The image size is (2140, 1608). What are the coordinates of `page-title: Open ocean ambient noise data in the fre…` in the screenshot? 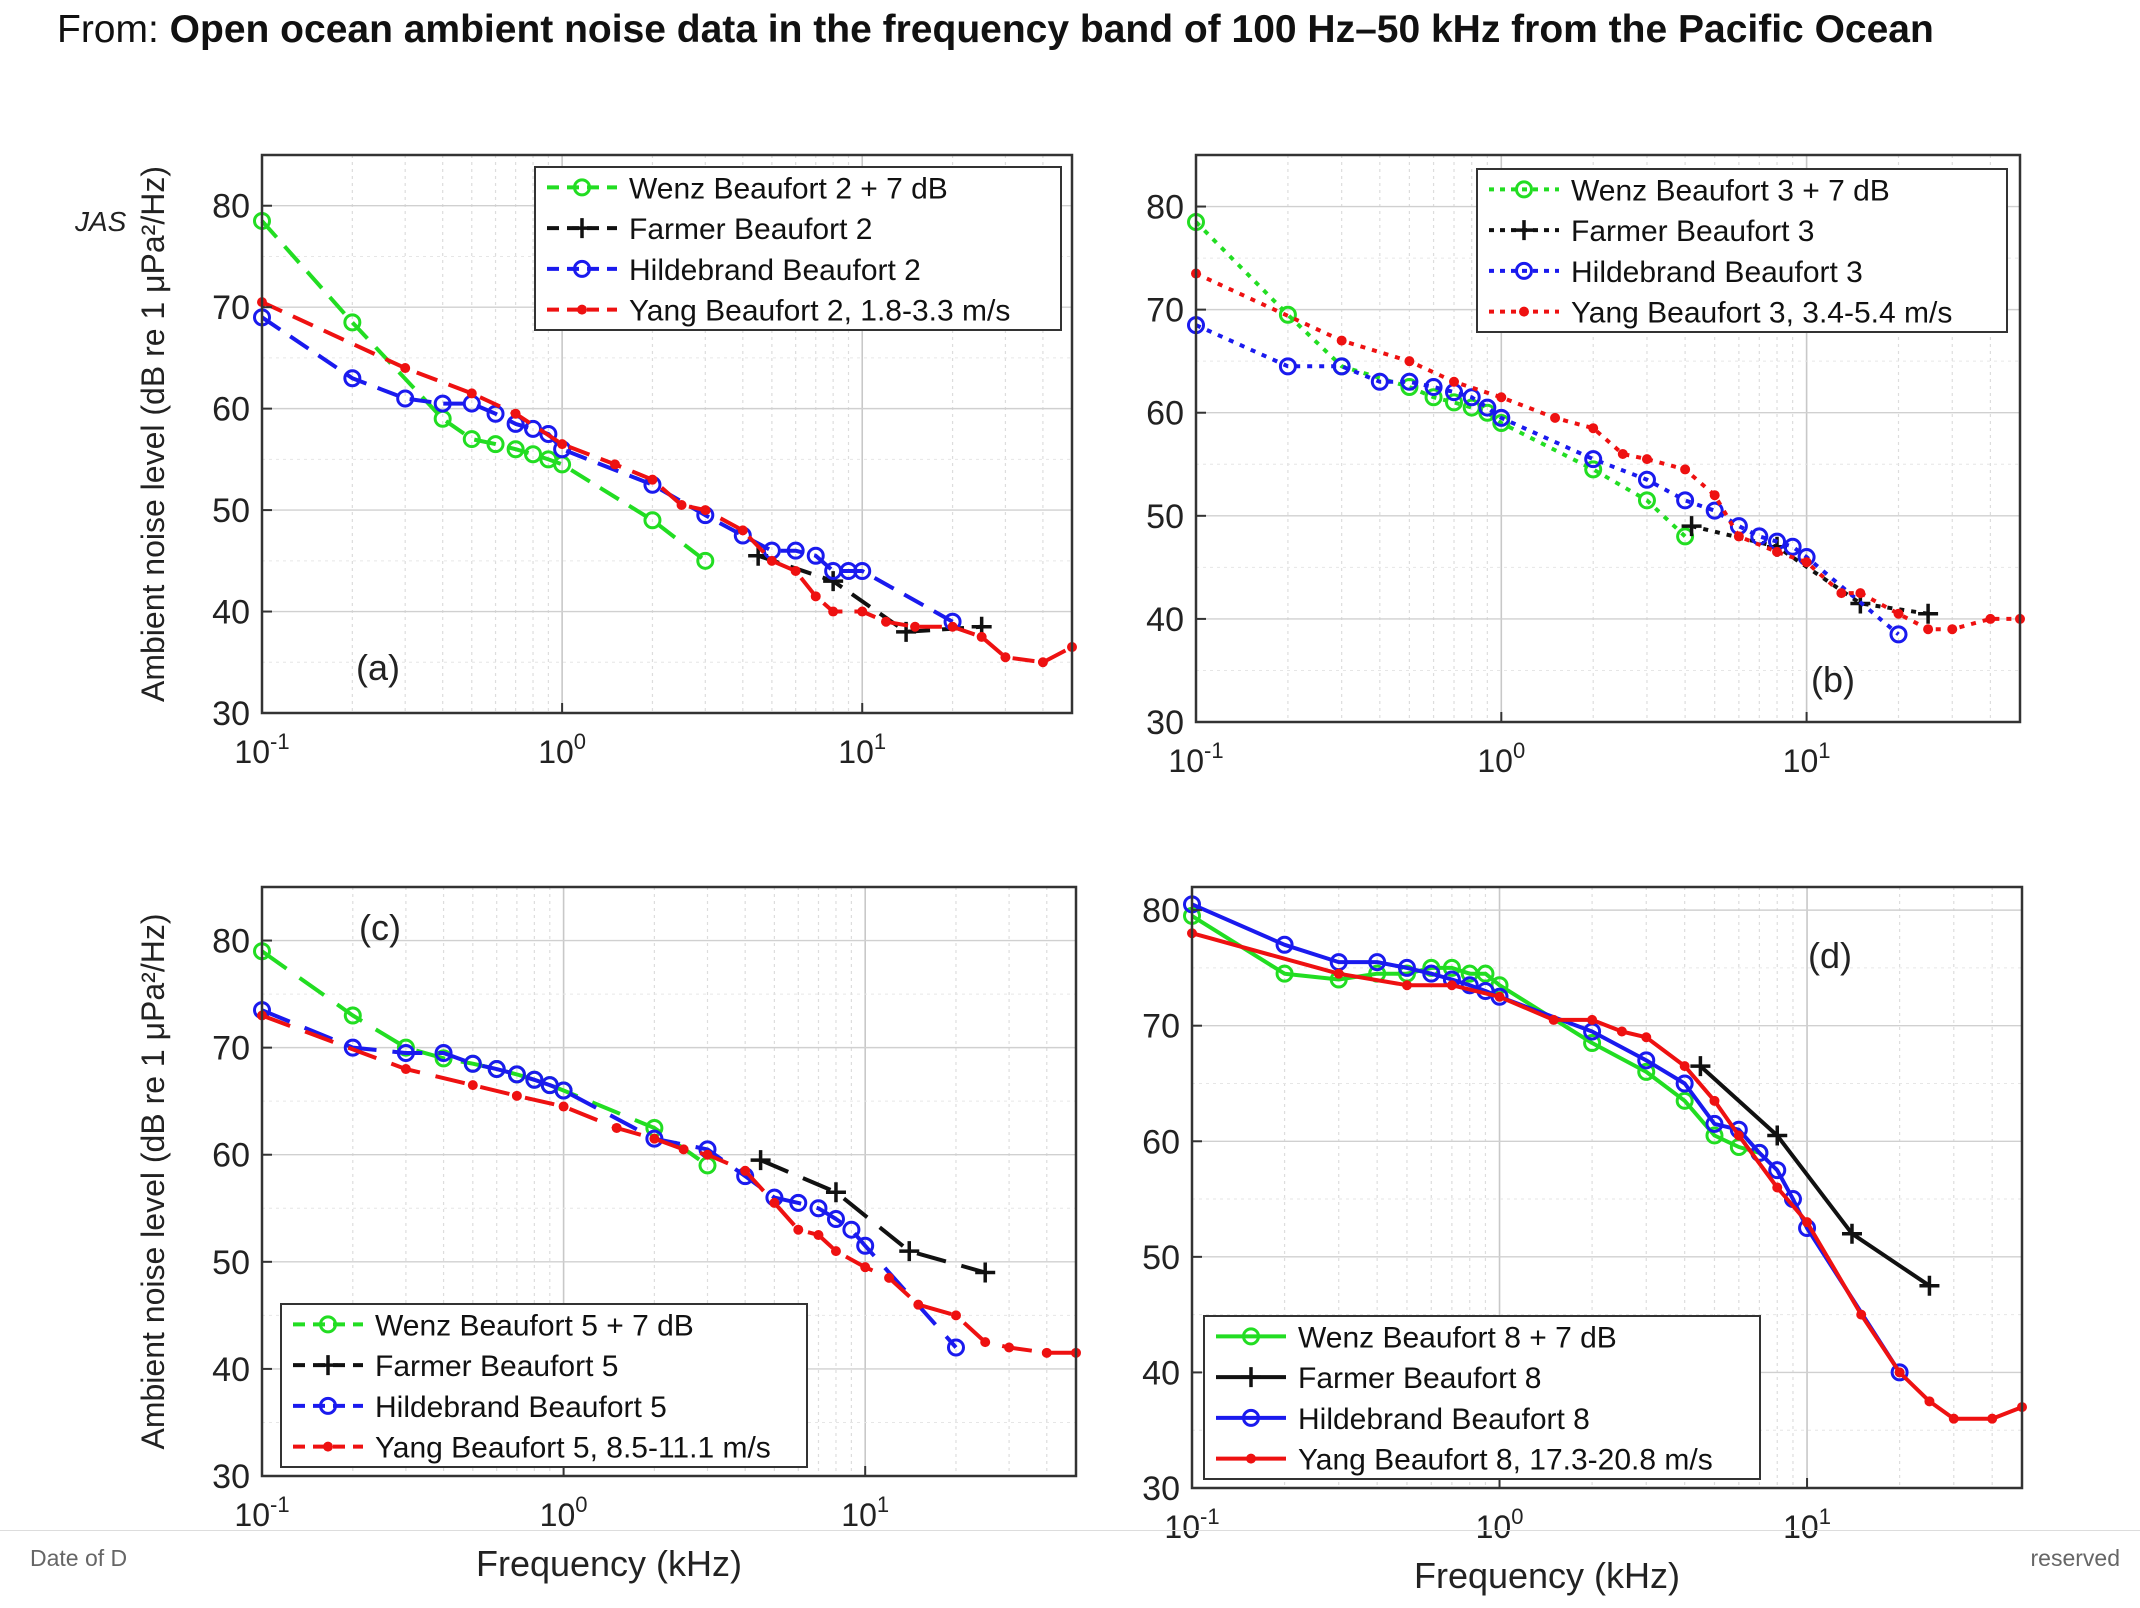 It's located at (1051, 29).